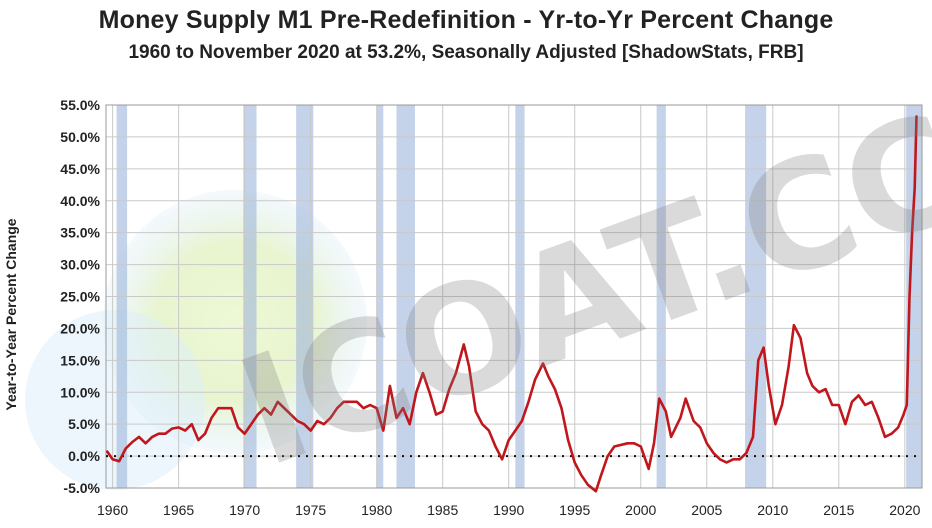  Describe the element at coordinates (84, 456) in the screenshot. I see `y-tick-label-1: 0.0%` at that location.